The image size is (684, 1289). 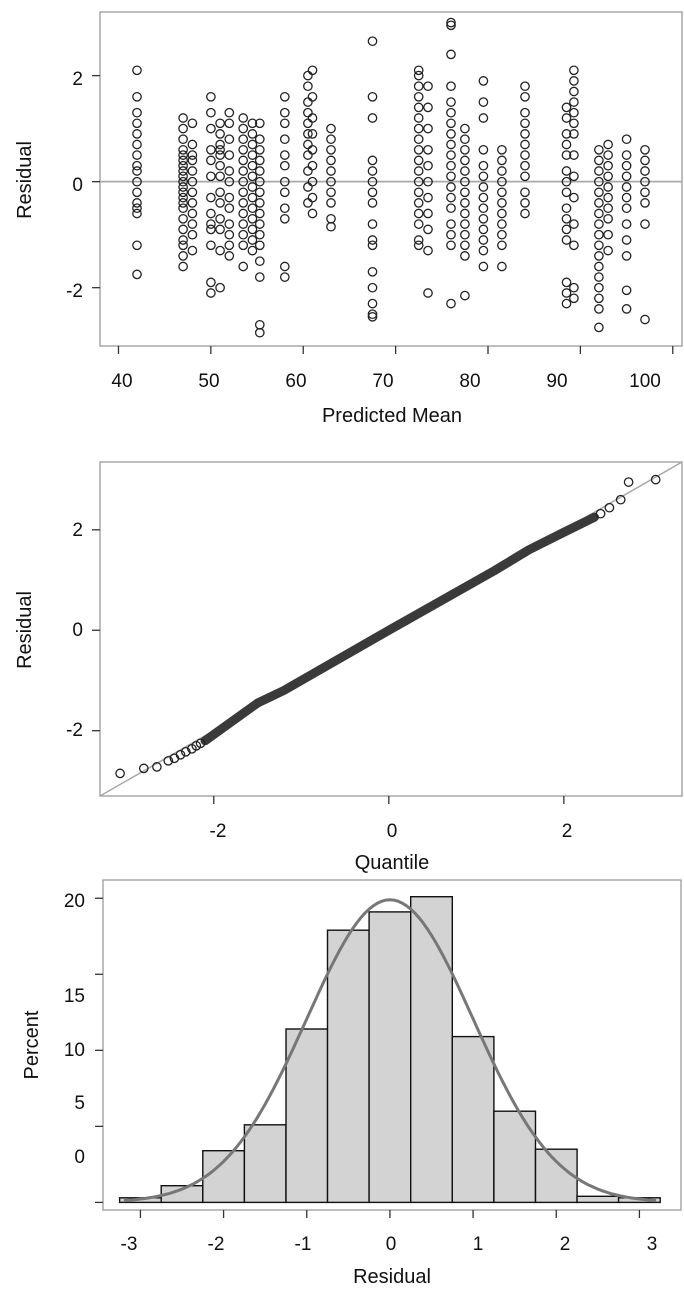 I want to click on y-tick-label: 20, so click(x=74, y=901).